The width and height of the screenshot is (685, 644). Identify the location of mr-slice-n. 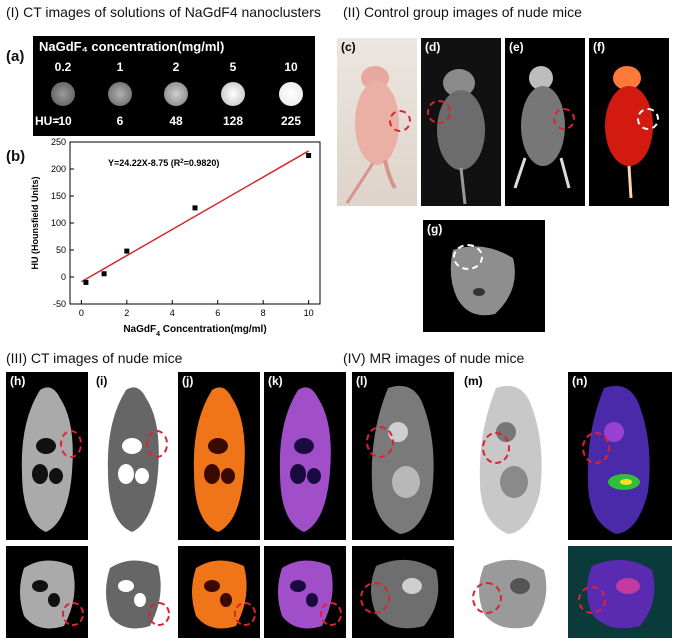
(620, 592).